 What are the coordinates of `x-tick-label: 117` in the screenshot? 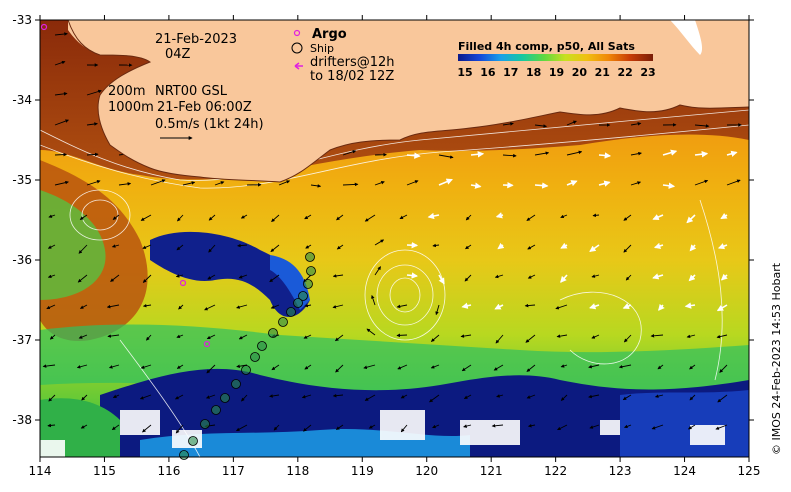 It's located at (233, 471).